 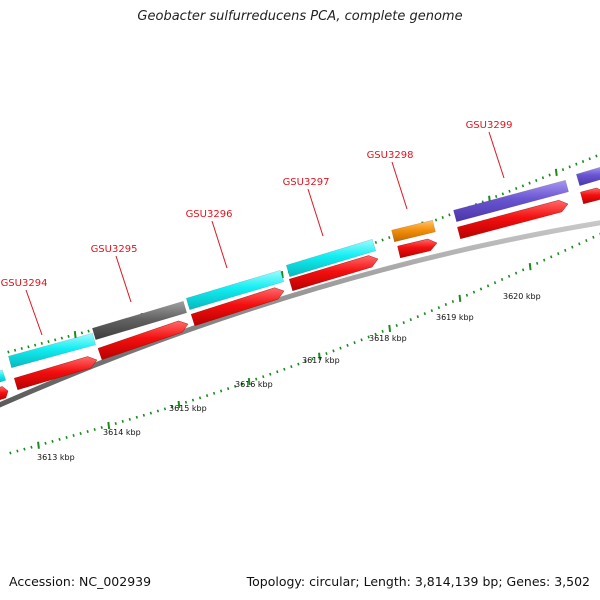 What do you see at coordinates (56, 457) in the screenshot?
I see `kbp-label: 3613 kbp` at bounding box center [56, 457].